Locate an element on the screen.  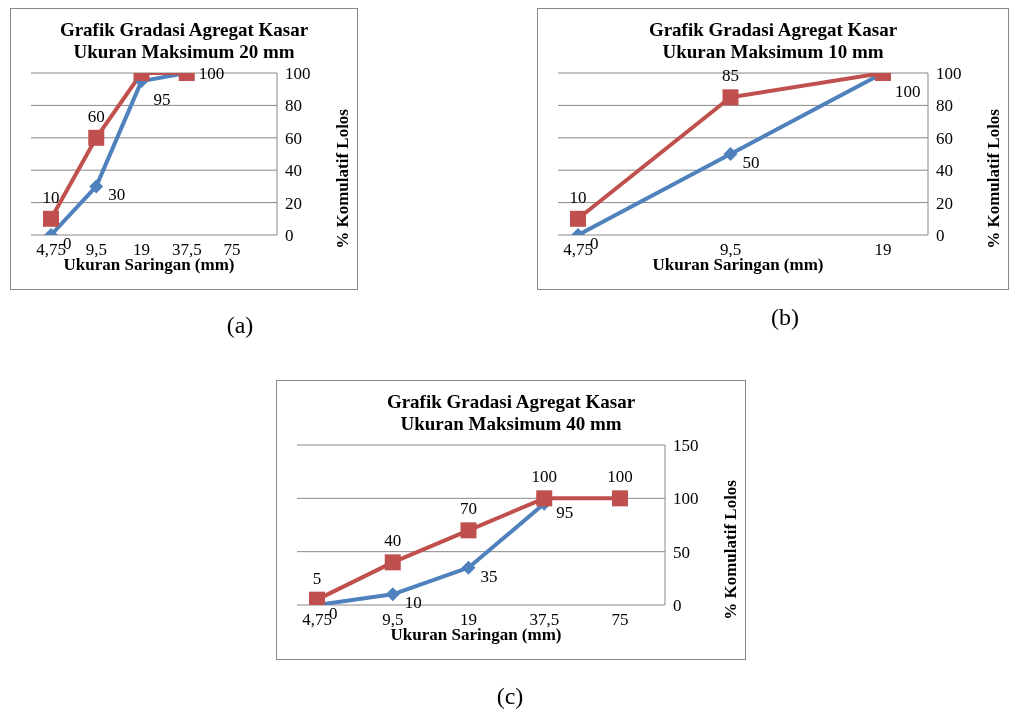
chart-title: Grafik Gradasi Agregat Kasar Ukuran Maksimum 40 mm is located at coordinates (511, 413).